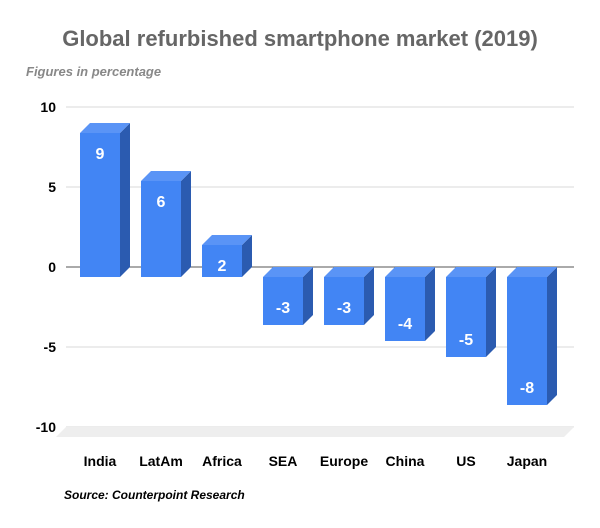  Describe the element at coordinates (466, 340) in the screenshot. I see `data-label: -5` at that location.